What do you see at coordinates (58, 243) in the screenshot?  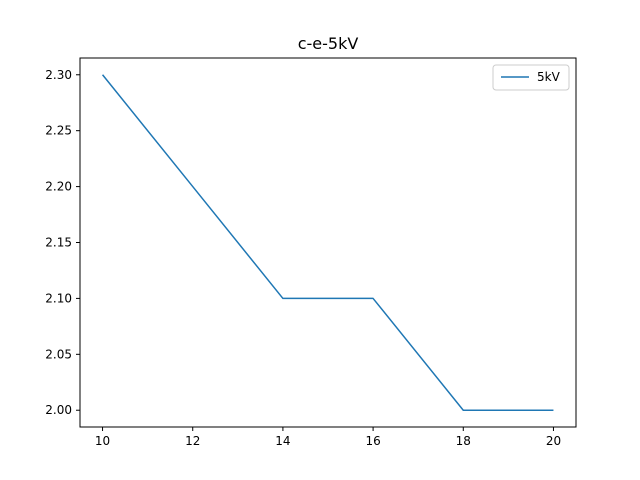 I see `y-tick-label: 2.15` at bounding box center [58, 243].